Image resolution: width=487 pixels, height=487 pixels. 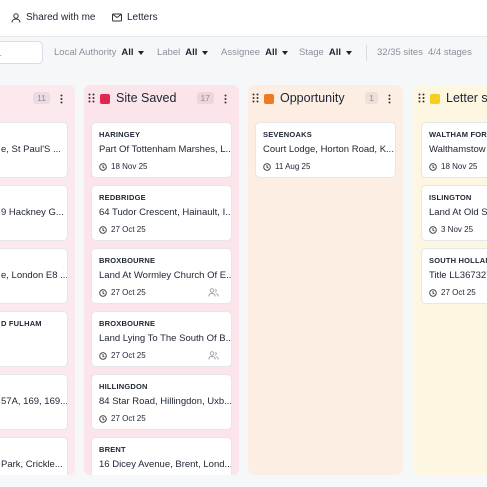 What do you see at coordinates (454, 150) in the screenshot?
I see `site-card: WALTHAM FOREST Walthamstow F... 18 Nov 25` at bounding box center [454, 150].